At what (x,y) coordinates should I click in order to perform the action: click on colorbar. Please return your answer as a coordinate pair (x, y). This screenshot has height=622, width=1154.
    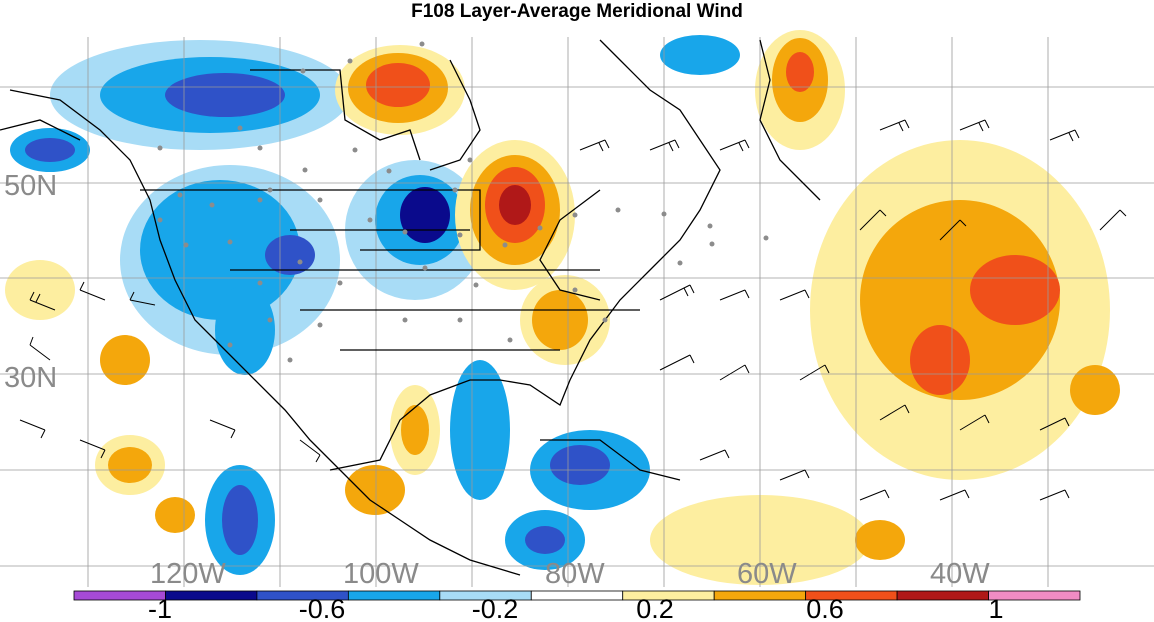
    Looking at the image, I should click on (577, 595).